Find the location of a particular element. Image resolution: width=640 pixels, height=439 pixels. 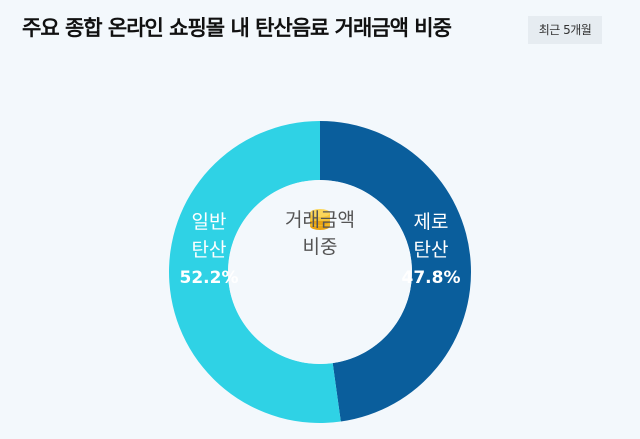

coin-stack-icon is located at coordinates (320, 219).